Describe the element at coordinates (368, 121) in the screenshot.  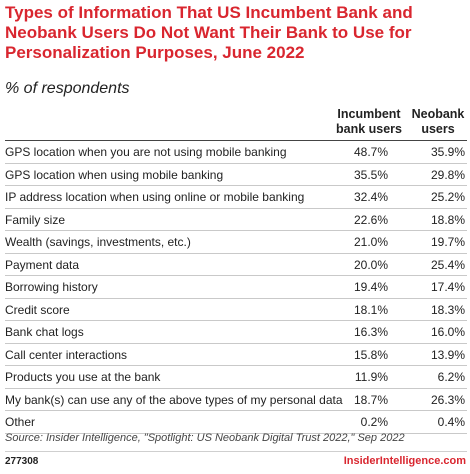
I see `column-header-incumbent: Incumbent bank users` at that location.